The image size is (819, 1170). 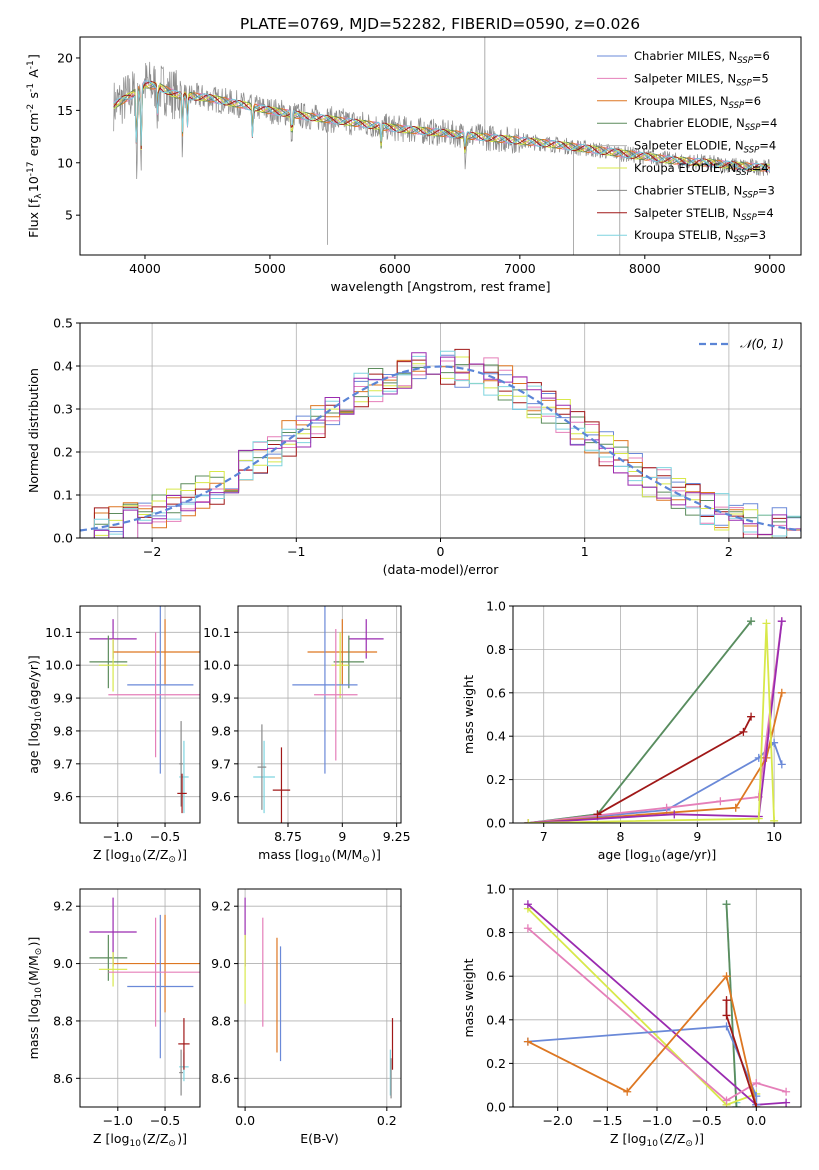 I want to click on y-tick-label: 20, so click(x=65, y=57).